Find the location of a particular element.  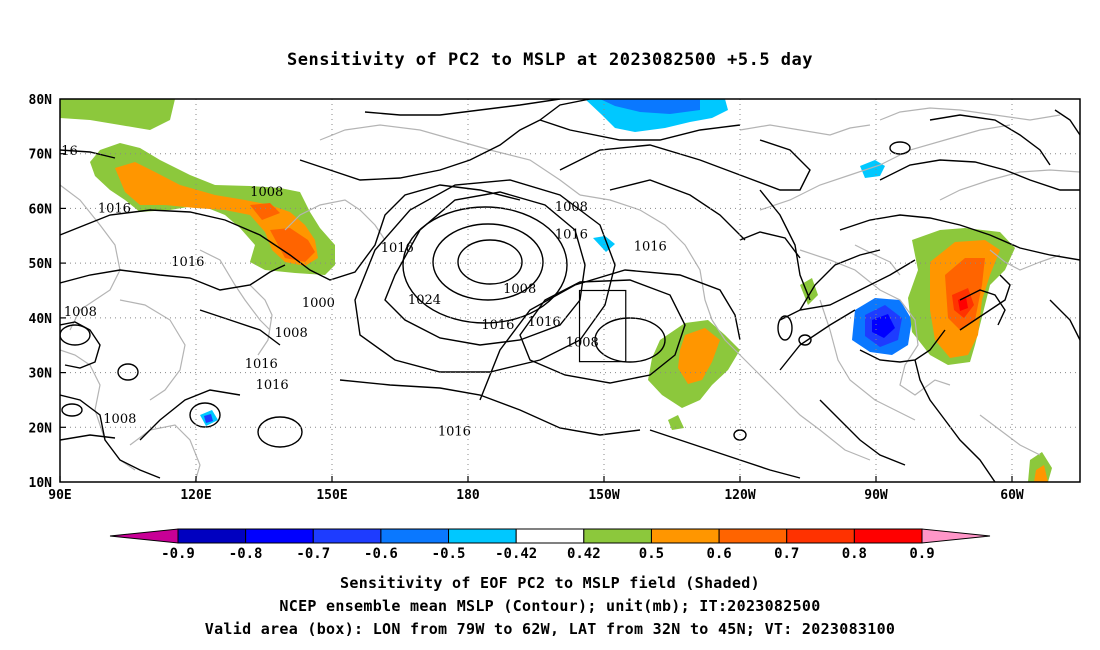

shade-red-siberia is located at coordinates (292, 245).